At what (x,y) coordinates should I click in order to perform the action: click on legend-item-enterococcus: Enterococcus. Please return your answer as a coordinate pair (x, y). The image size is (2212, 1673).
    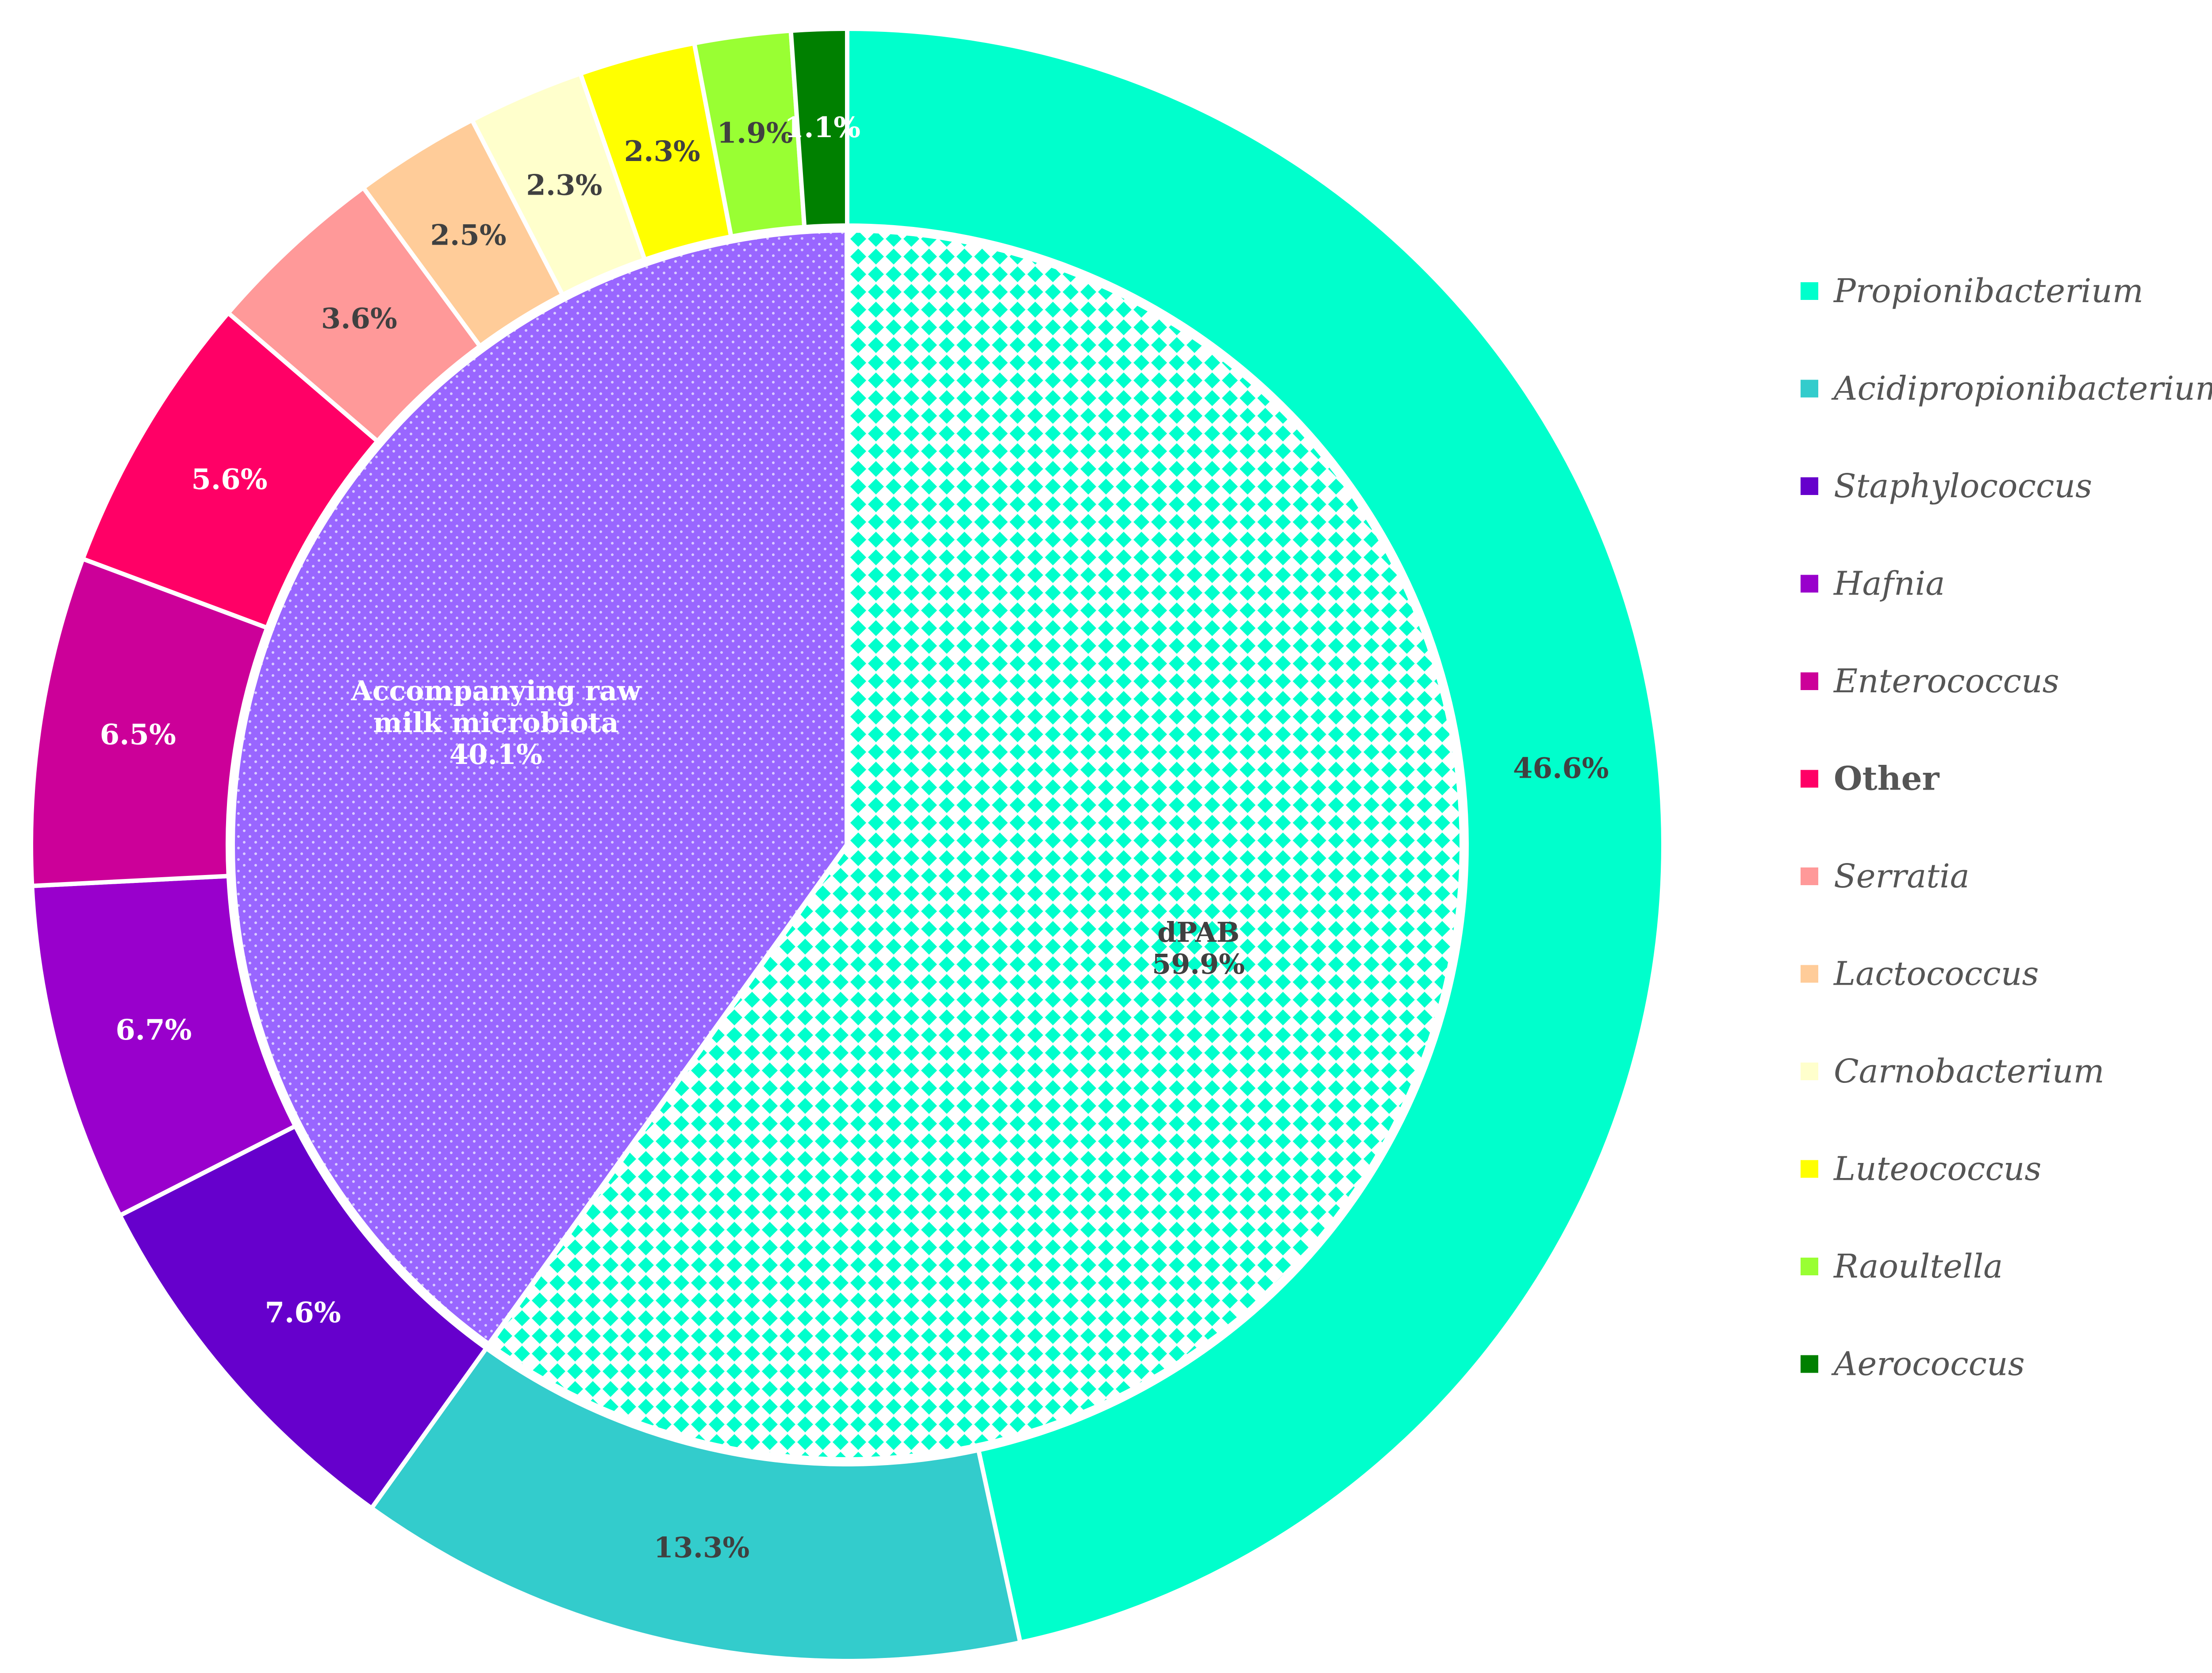
    Looking at the image, I should click on (1930, 681).